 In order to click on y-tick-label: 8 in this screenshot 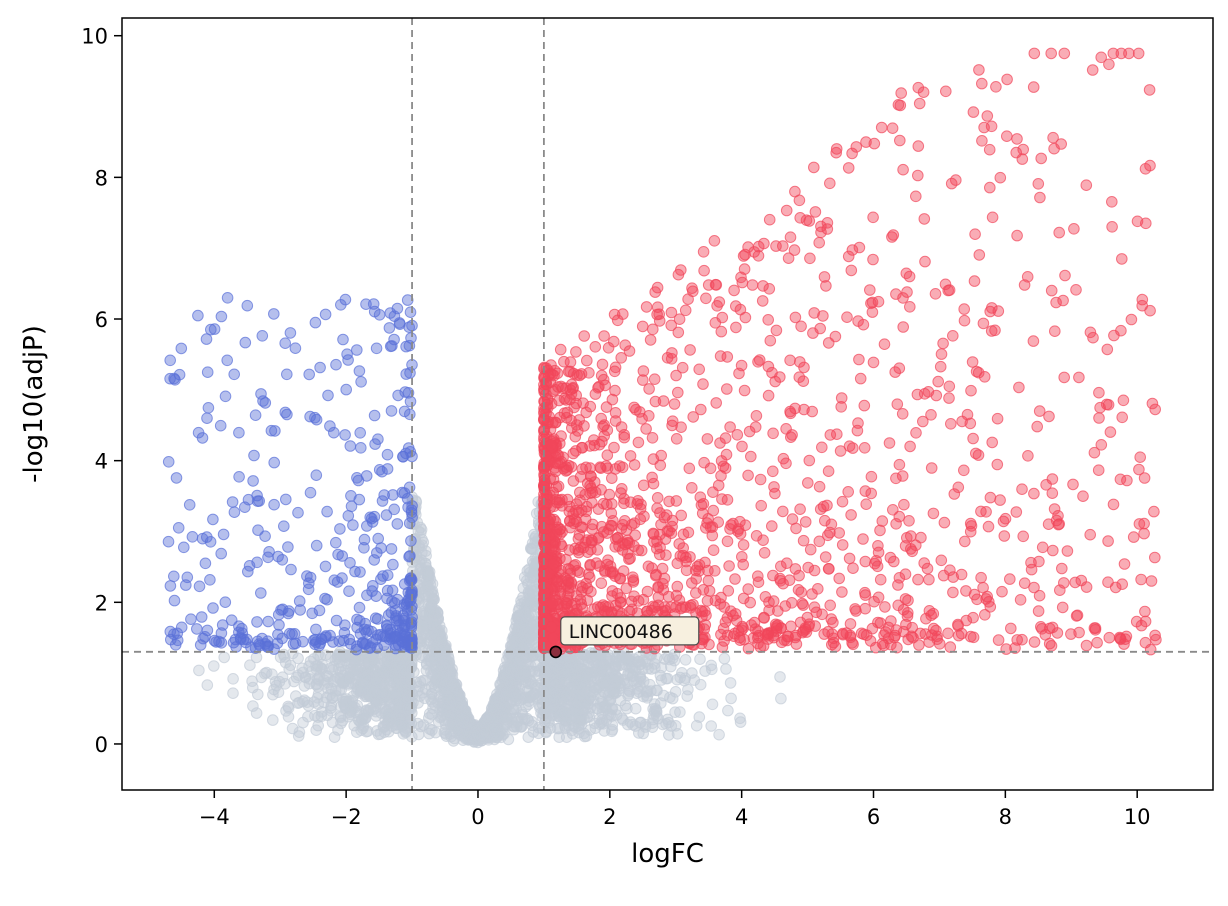, I will do `click(101, 178)`.